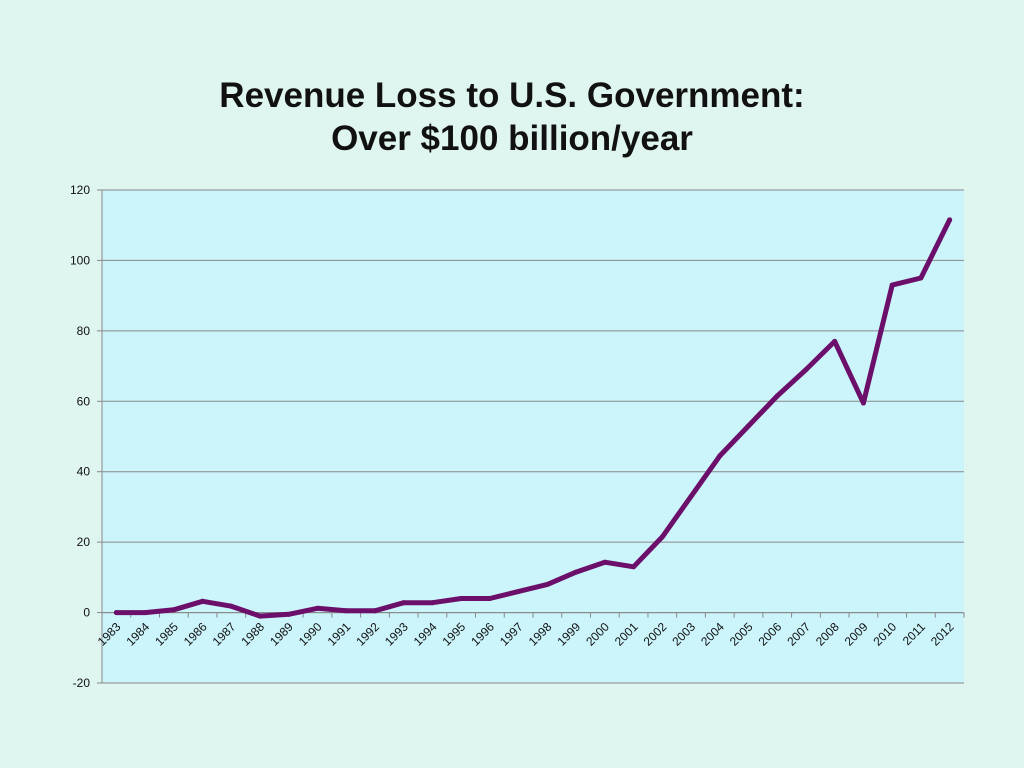  Describe the element at coordinates (84, 331) in the screenshot. I see `y-tick-label: 80` at that location.